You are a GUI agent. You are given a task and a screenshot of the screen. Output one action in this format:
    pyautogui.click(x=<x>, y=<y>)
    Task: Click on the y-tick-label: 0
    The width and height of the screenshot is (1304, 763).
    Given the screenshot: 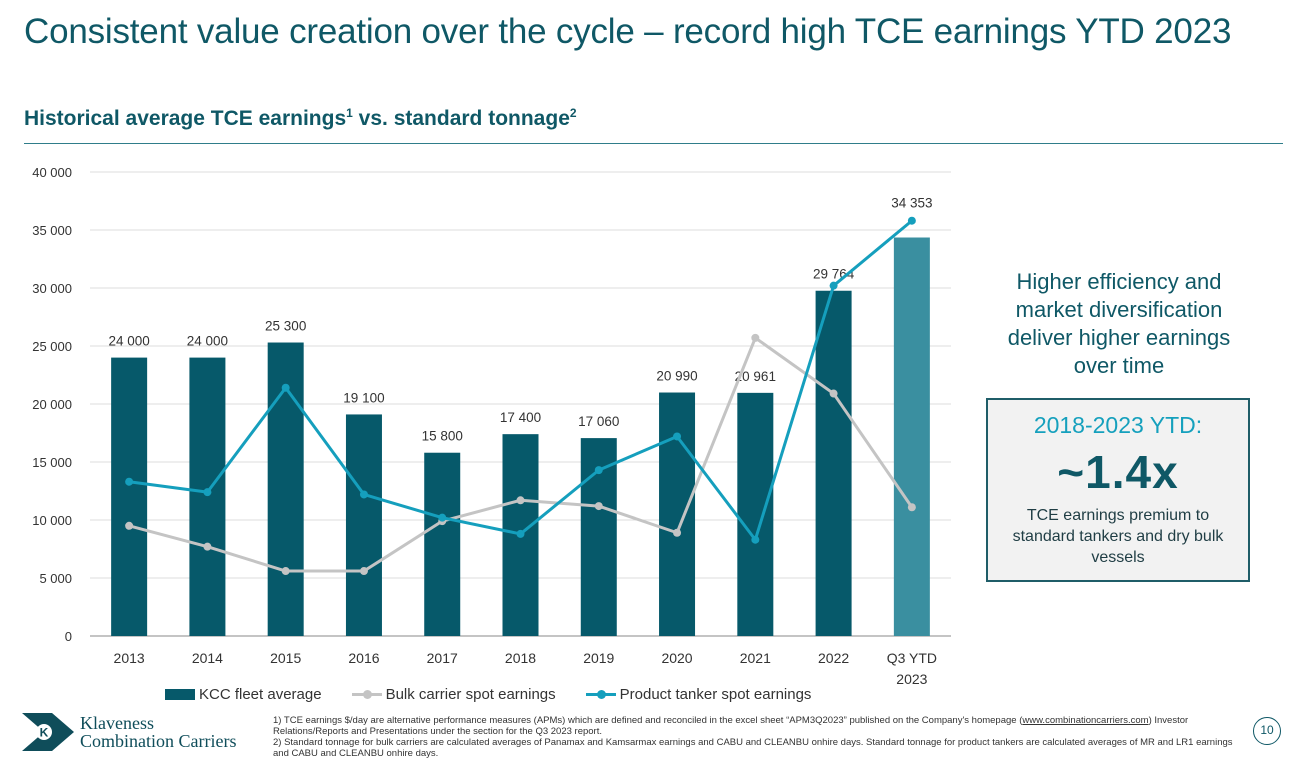 What is the action you would take?
    pyautogui.click(x=68, y=636)
    